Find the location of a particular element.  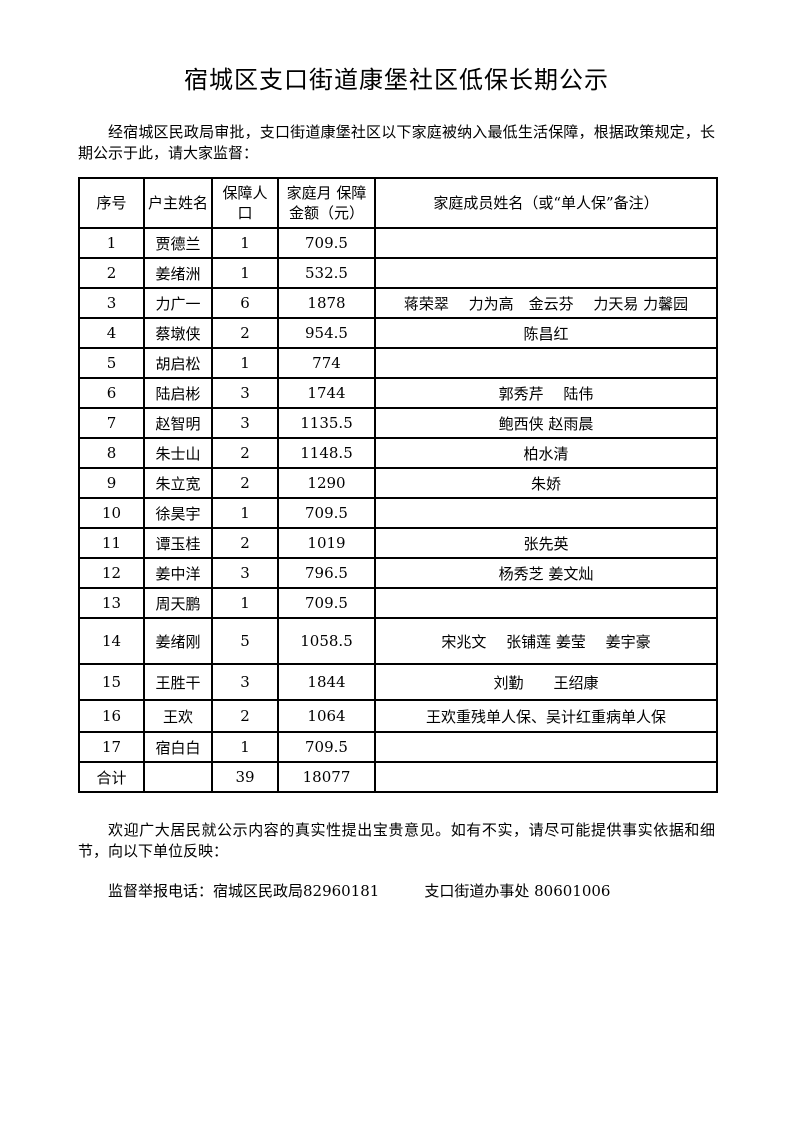

table-row: 12 姜中洋 3 796.5 杨秀芝 姜文灿 is located at coordinates (398, 573).